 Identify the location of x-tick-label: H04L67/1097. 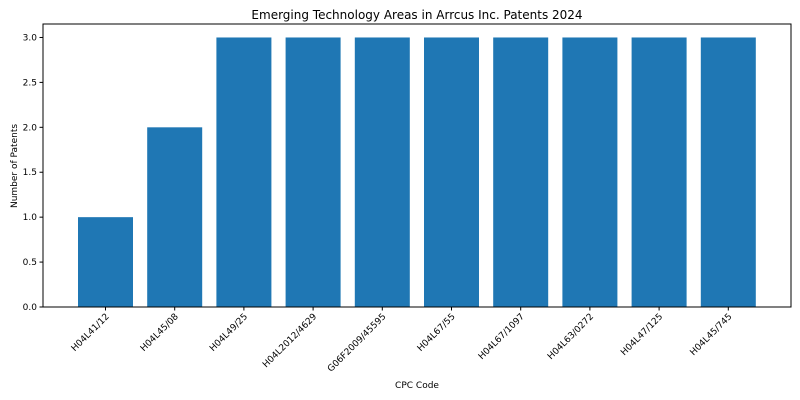
(502, 337).